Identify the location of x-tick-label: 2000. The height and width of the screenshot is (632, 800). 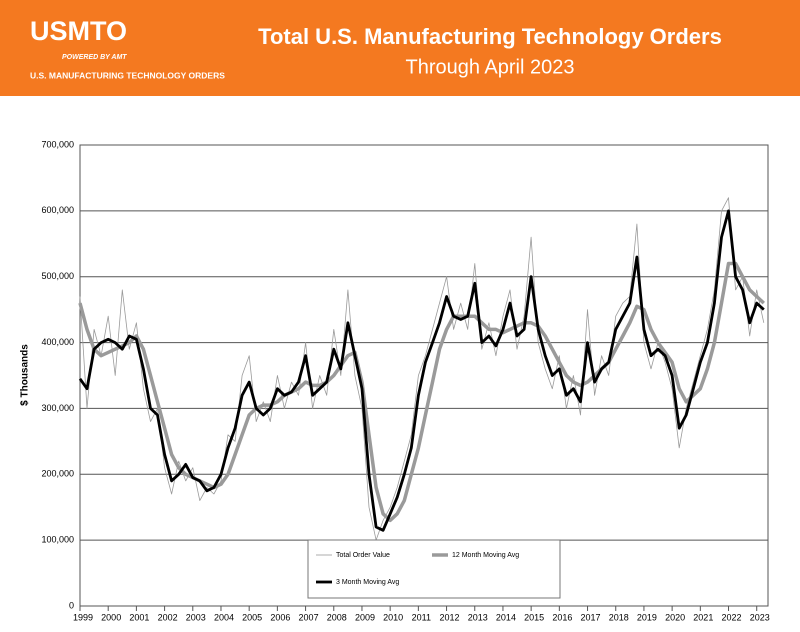
(111, 617).